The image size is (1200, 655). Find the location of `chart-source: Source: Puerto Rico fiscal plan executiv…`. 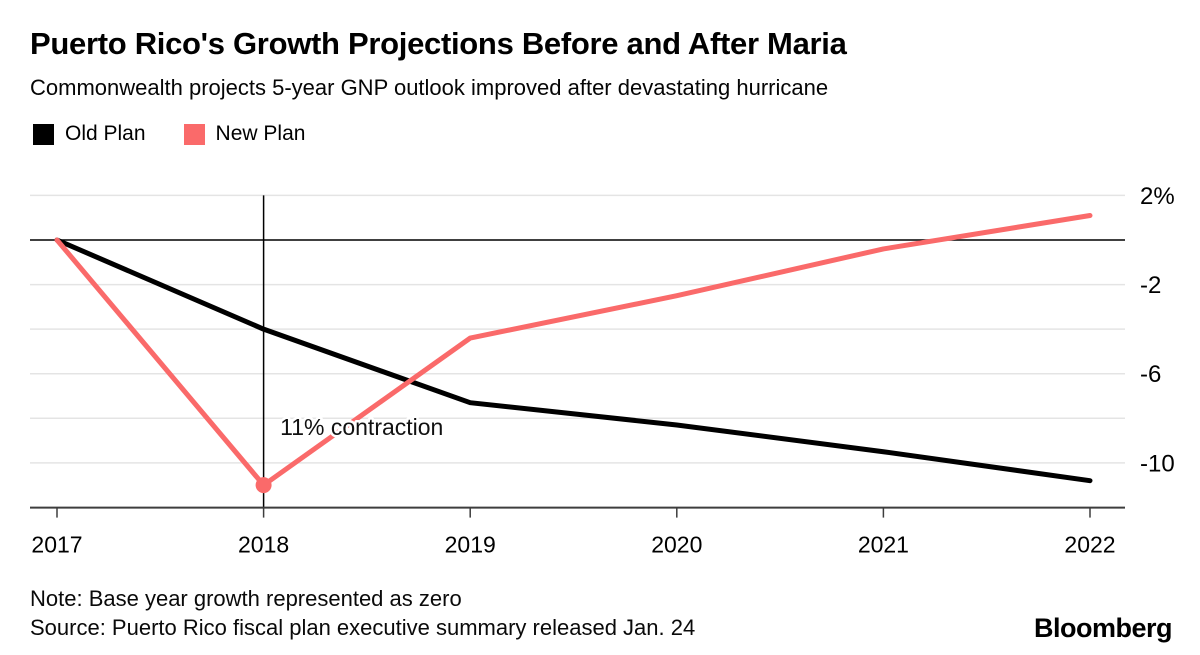

chart-source: Source: Puerto Rico fiscal plan executiv… is located at coordinates (363, 627).